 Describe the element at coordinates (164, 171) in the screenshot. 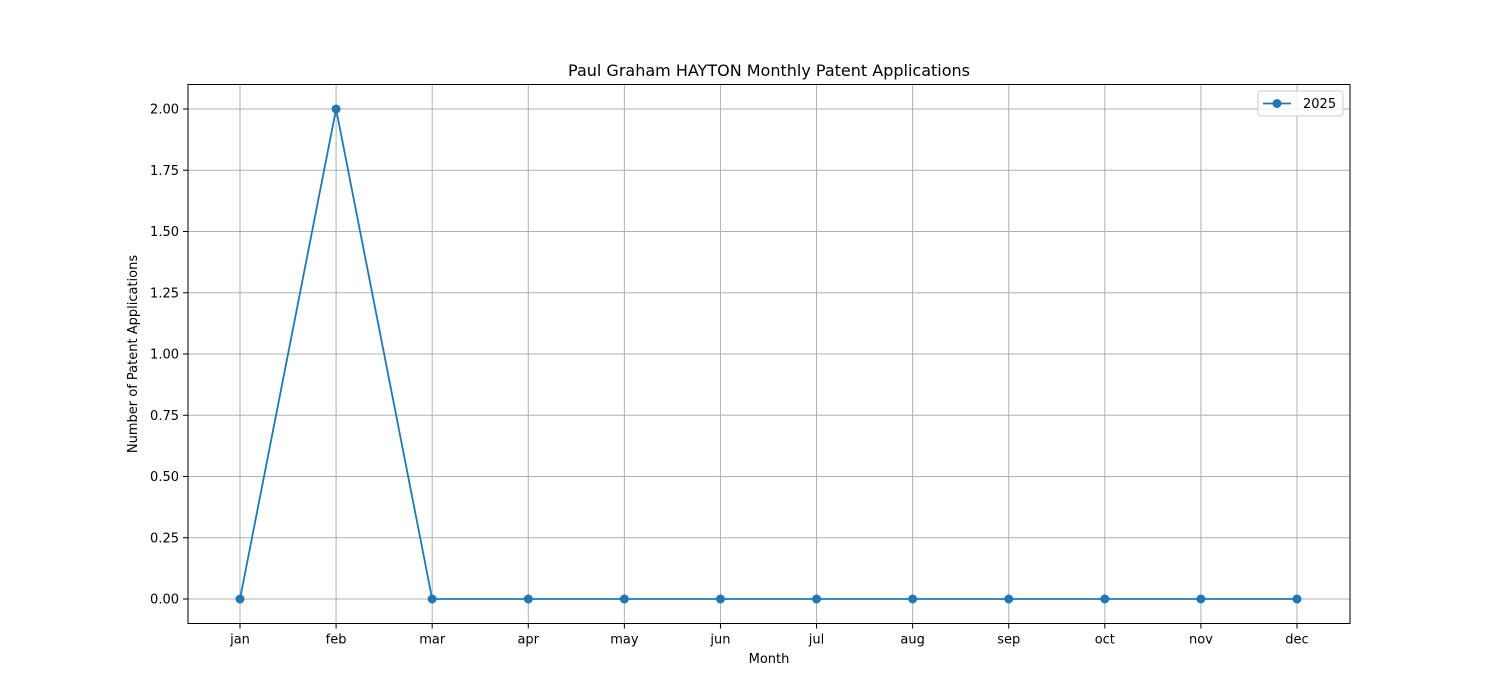

I see `y-tick-label-1.75: 1.75` at that location.